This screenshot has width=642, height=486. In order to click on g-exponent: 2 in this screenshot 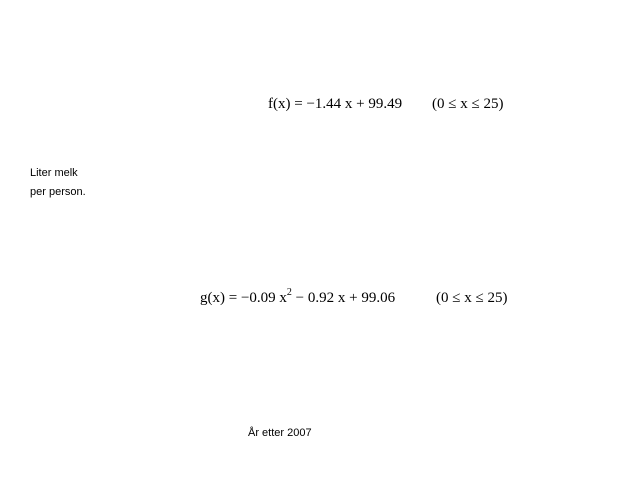, I will do `click(289, 292)`.